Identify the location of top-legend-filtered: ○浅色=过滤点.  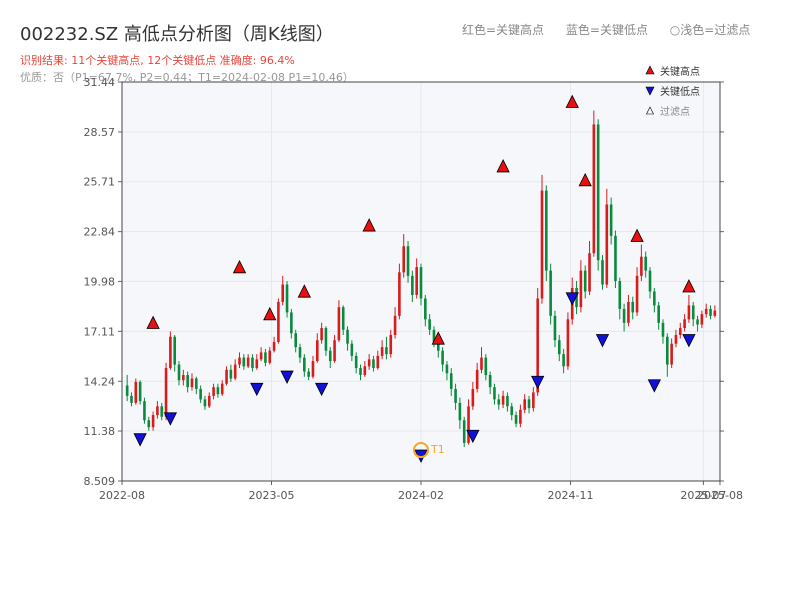
(710, 30).